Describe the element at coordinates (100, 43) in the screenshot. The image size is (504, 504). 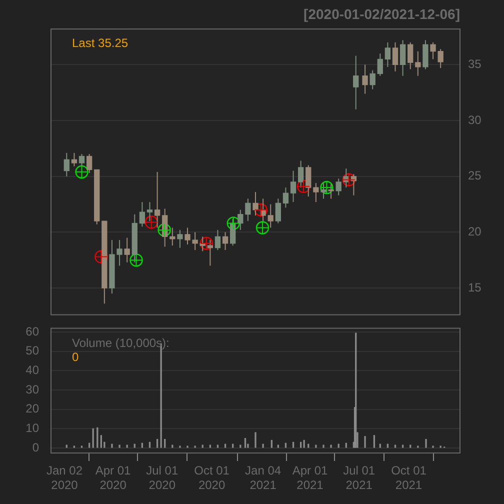
I see `annotation: Last 35.25` at that location.